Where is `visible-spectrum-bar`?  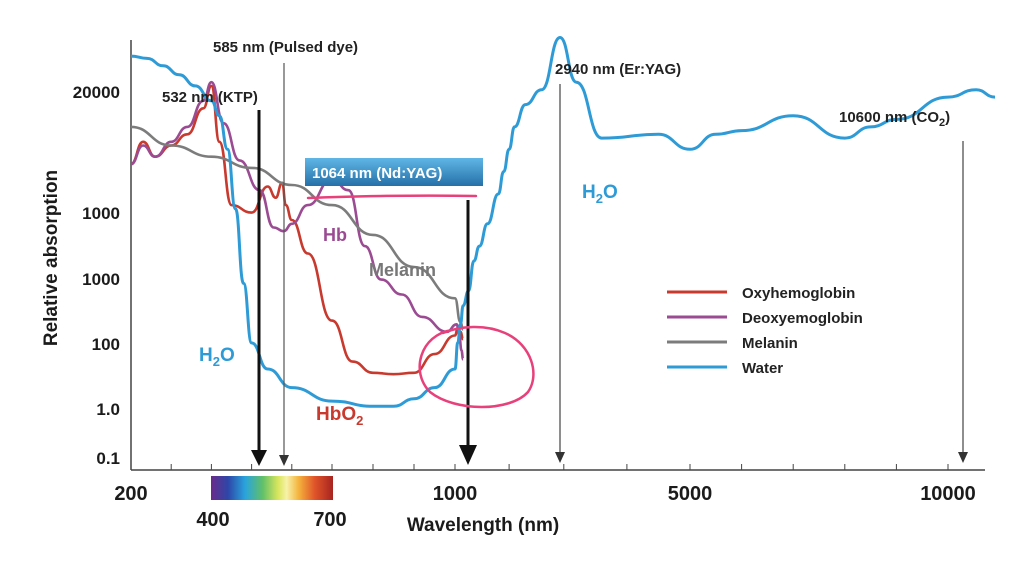 visible-spectrum-bar is located at coordinates (272, 488).